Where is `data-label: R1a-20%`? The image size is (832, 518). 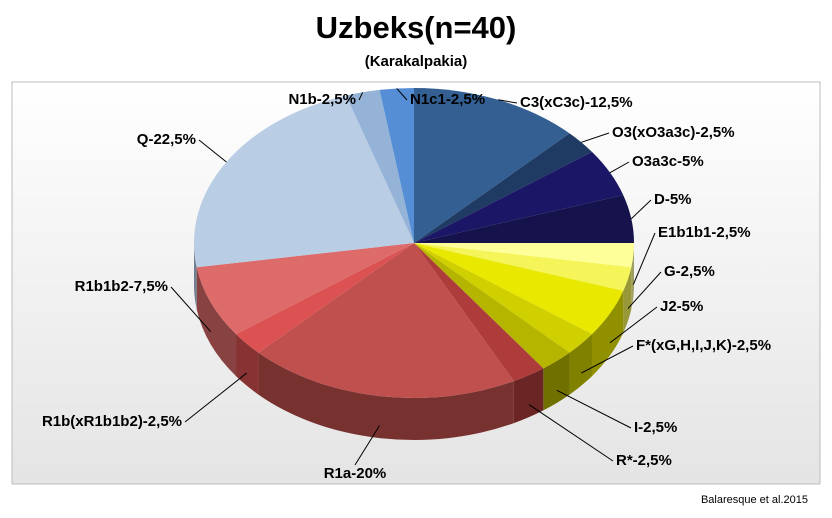 data-label: R1a-20% is located at coordinates (355, 473).